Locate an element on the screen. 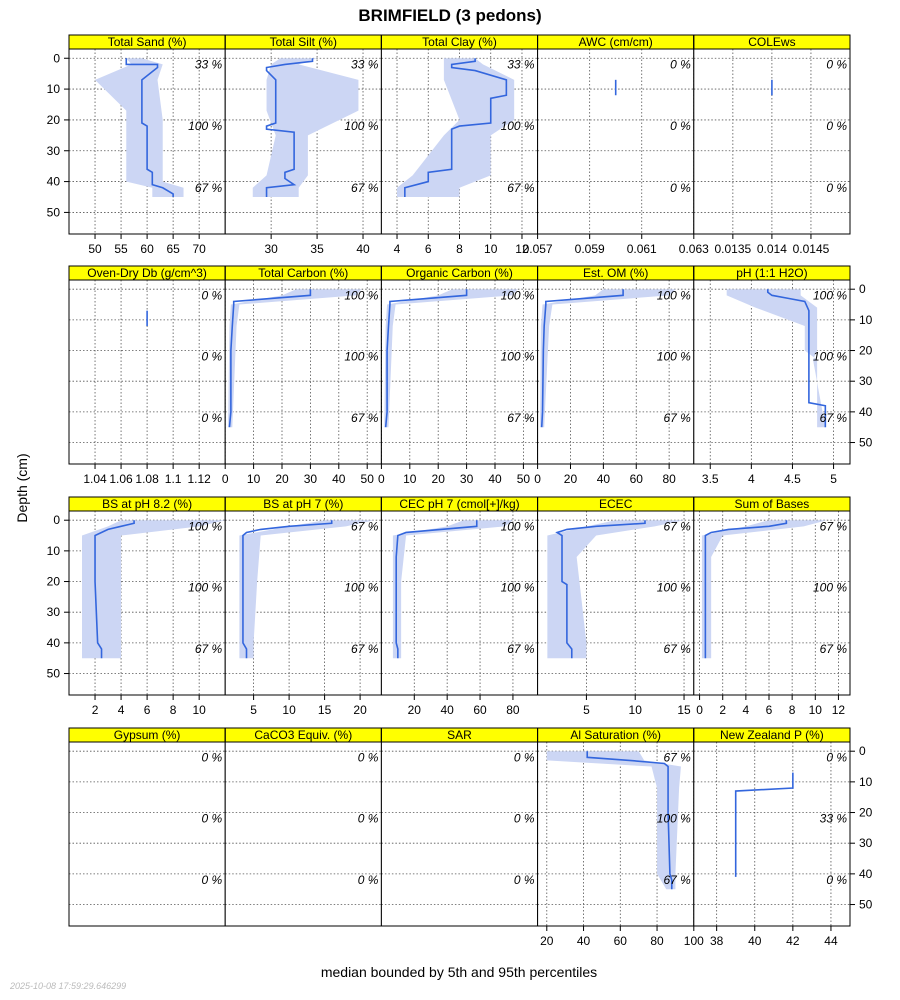 This screenshot has height=1000, width=900. x-tick-label: 5 is located at coordinates (253, 710).